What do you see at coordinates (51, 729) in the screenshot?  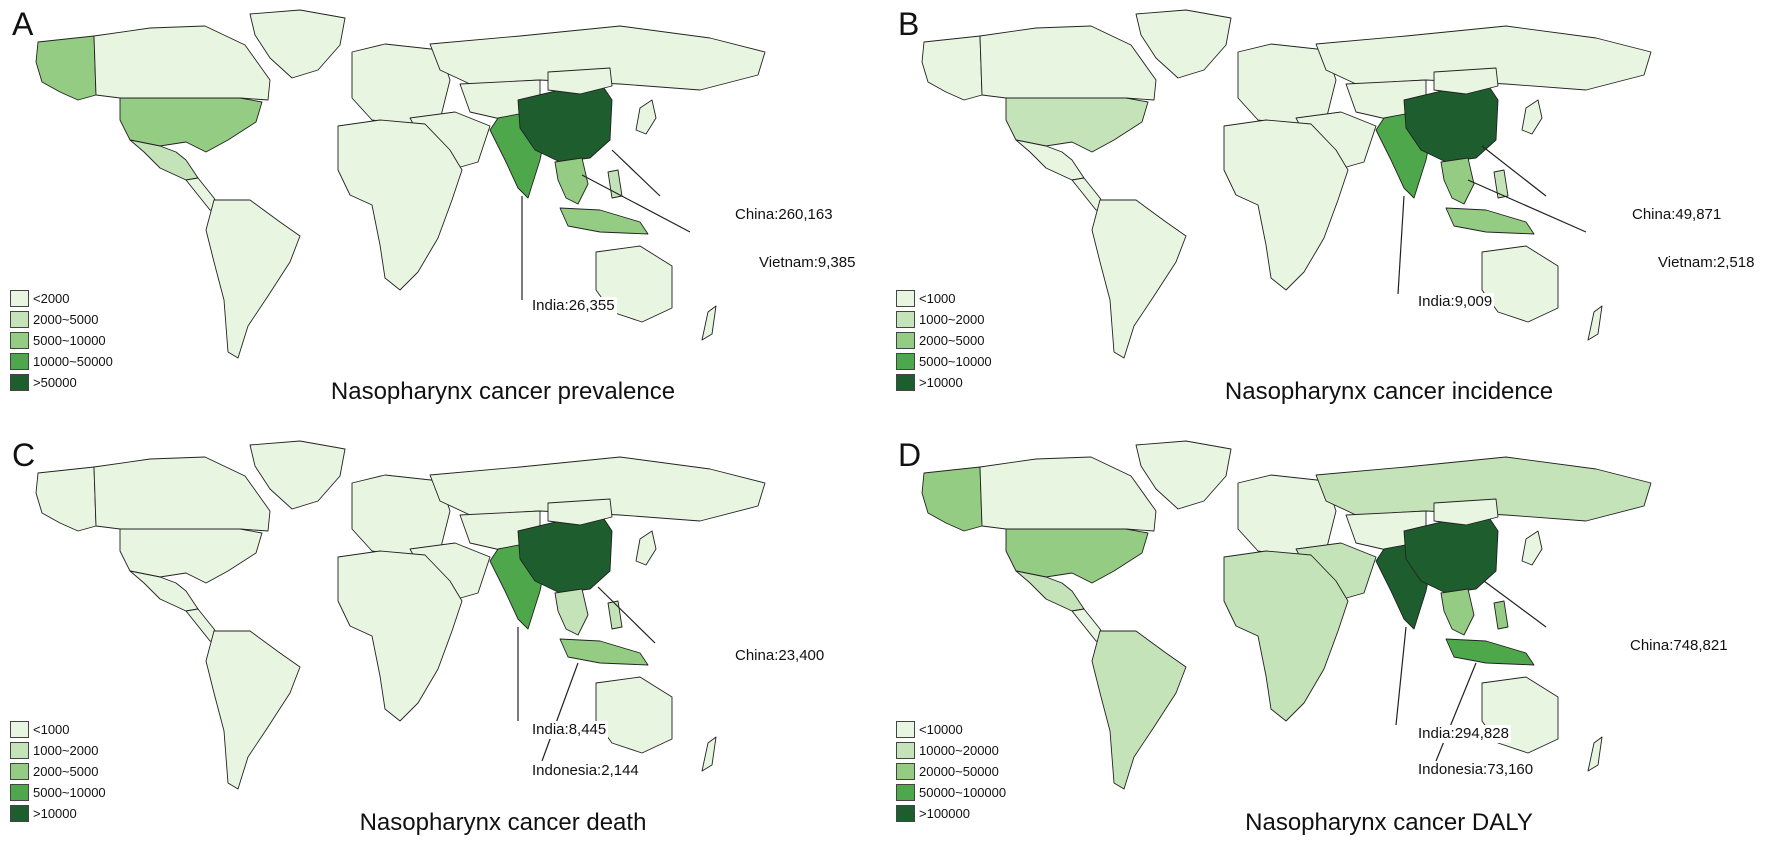 I see `legend-label: <1000` at bounding box center [51, 729].